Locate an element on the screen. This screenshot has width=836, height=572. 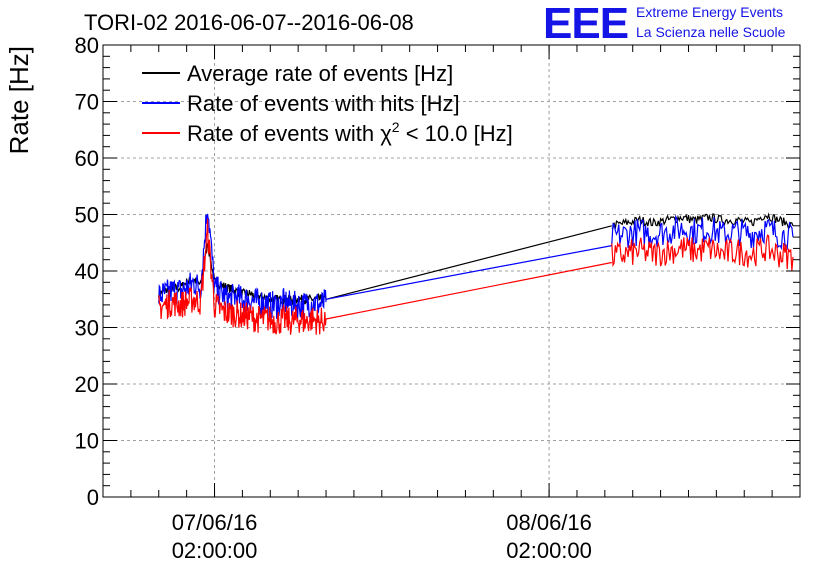
chart-title: TORI-02 2016-06-07--2016-06-08 is located at coordinates (249, 22).